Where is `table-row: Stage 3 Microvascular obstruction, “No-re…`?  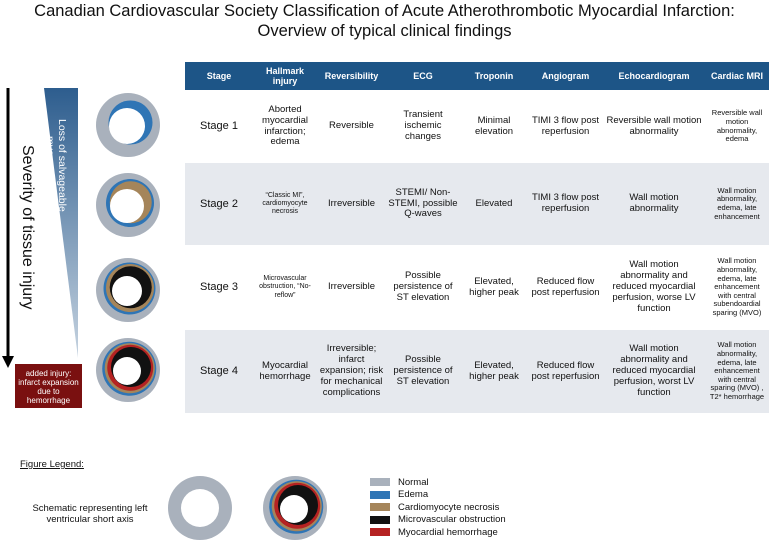 table-row: Stage 3 Microvascular obstruction, “No-re… is located at coordinates (477, 287).